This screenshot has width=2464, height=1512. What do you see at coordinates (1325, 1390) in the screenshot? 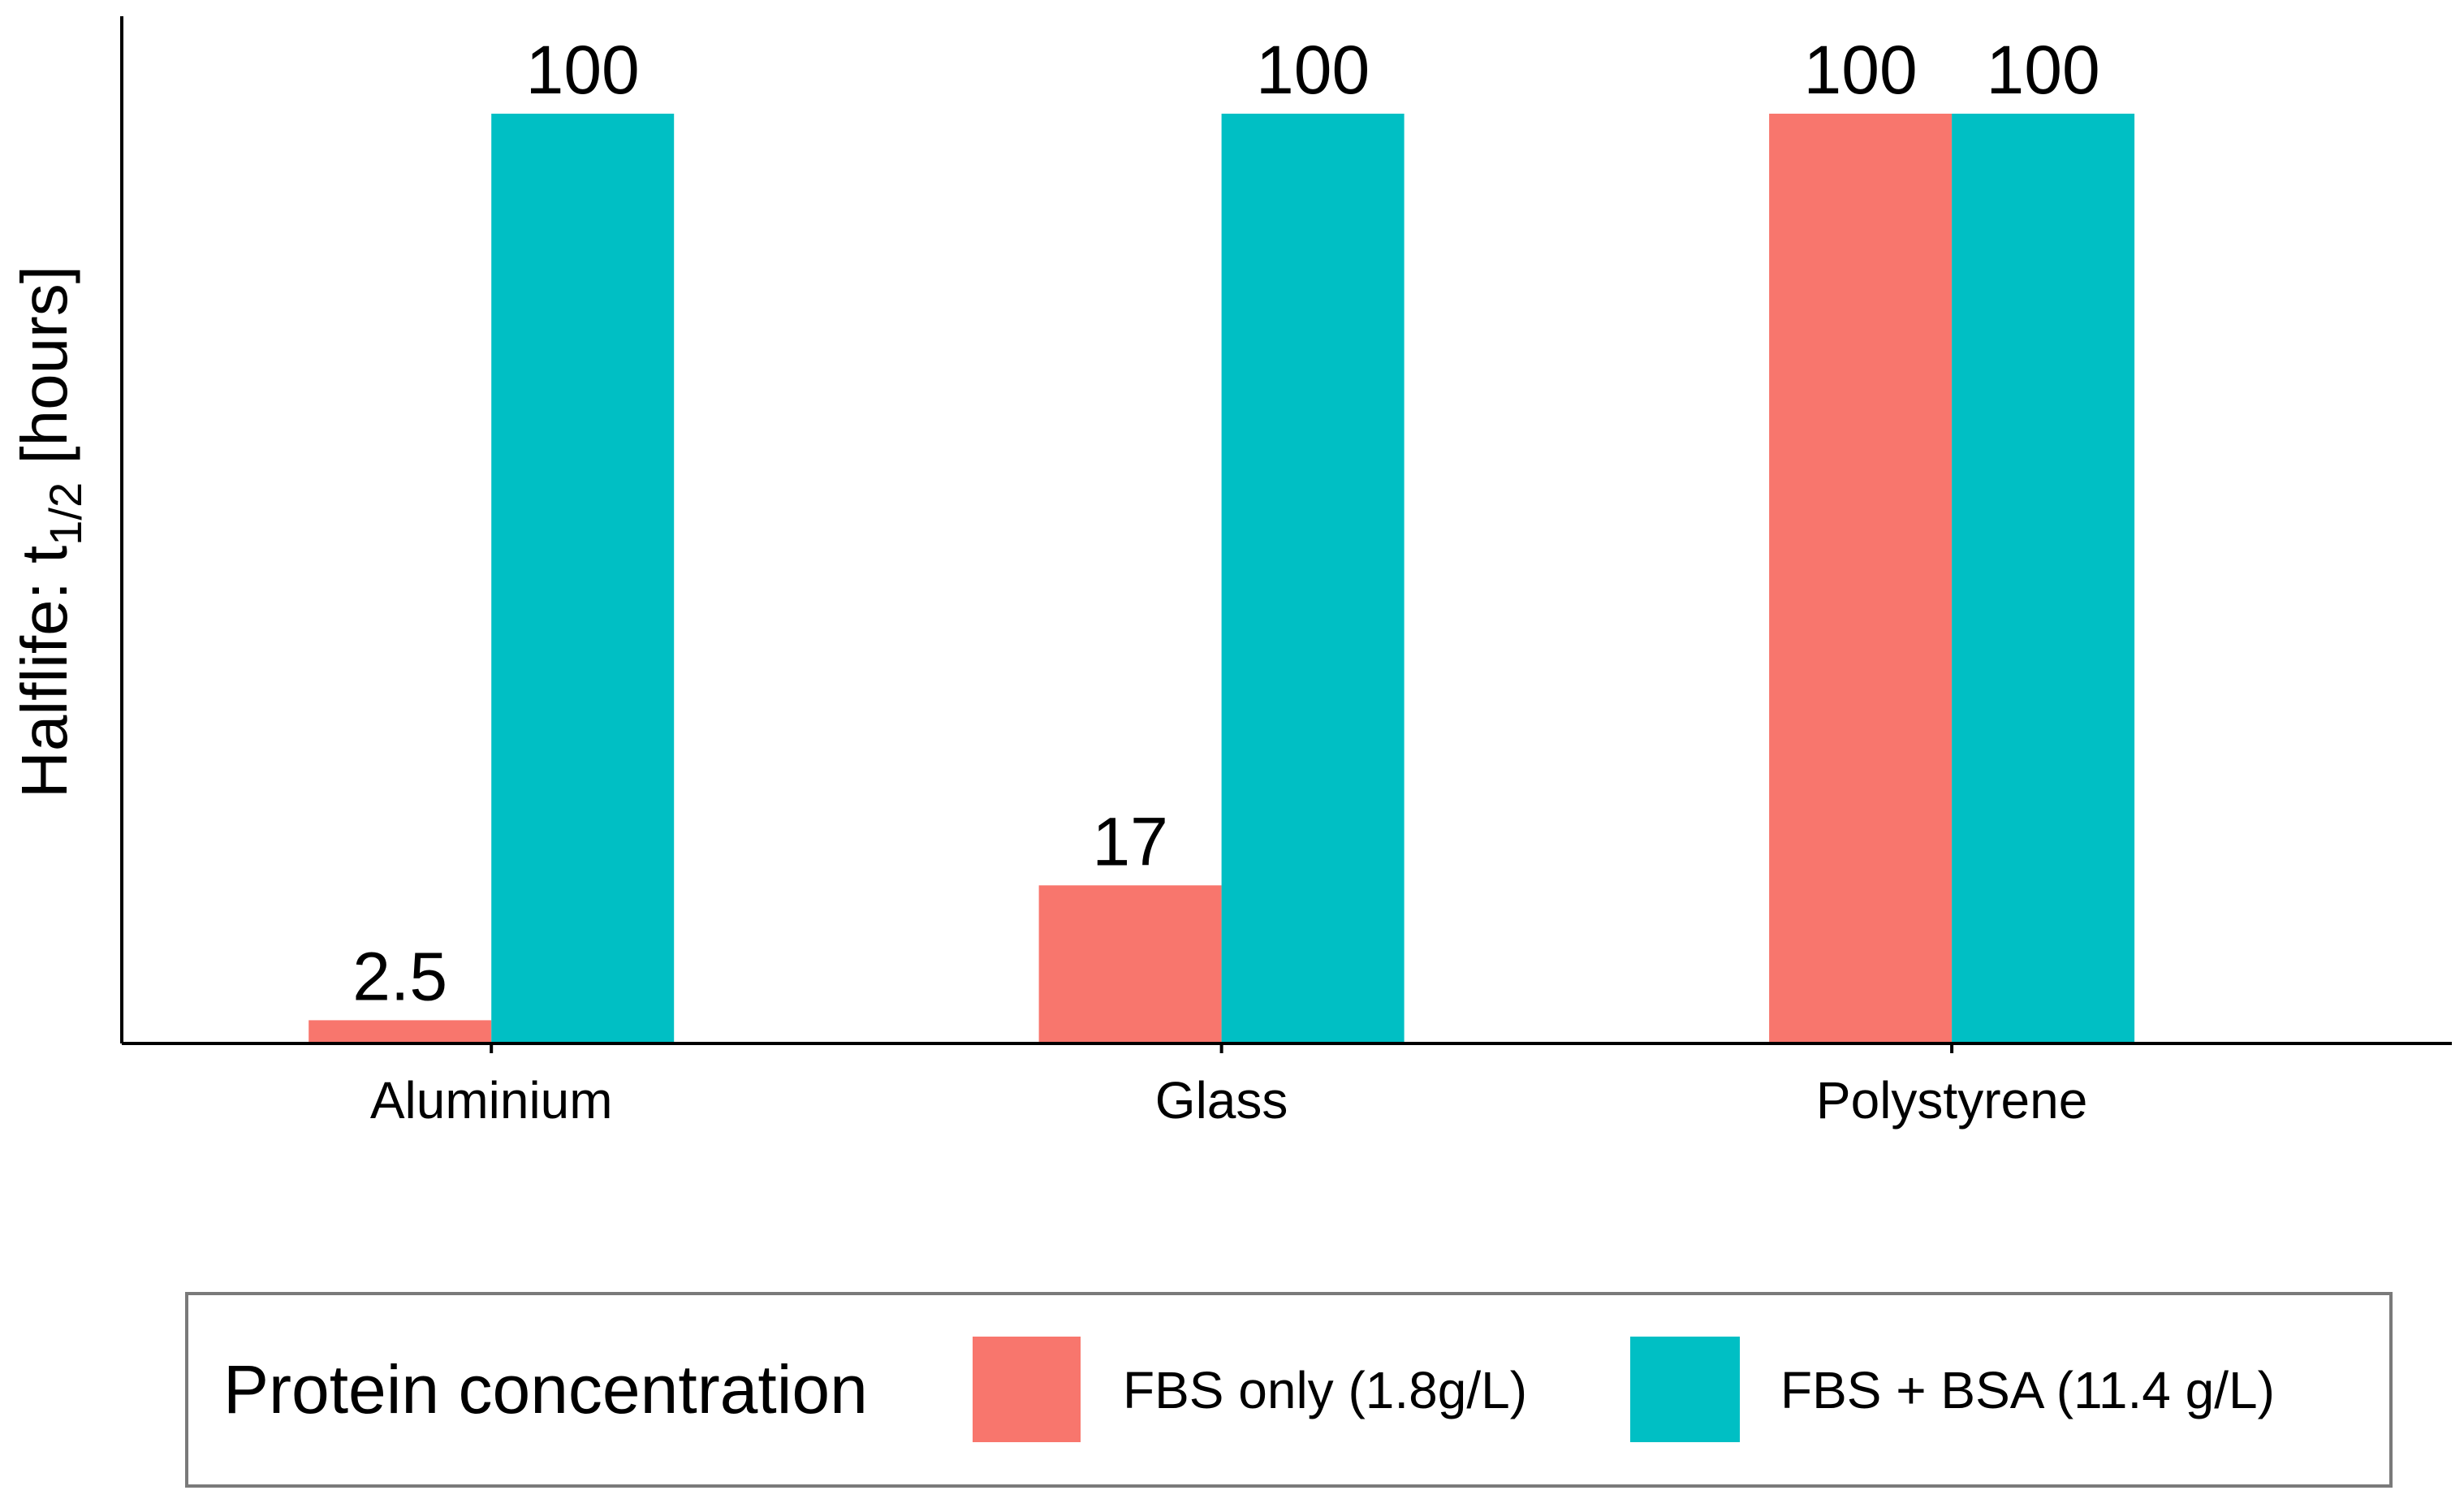
I see `legend-label-fbs-only: FBS only (1.8g/L)` at bounding box center [1325, 1390].